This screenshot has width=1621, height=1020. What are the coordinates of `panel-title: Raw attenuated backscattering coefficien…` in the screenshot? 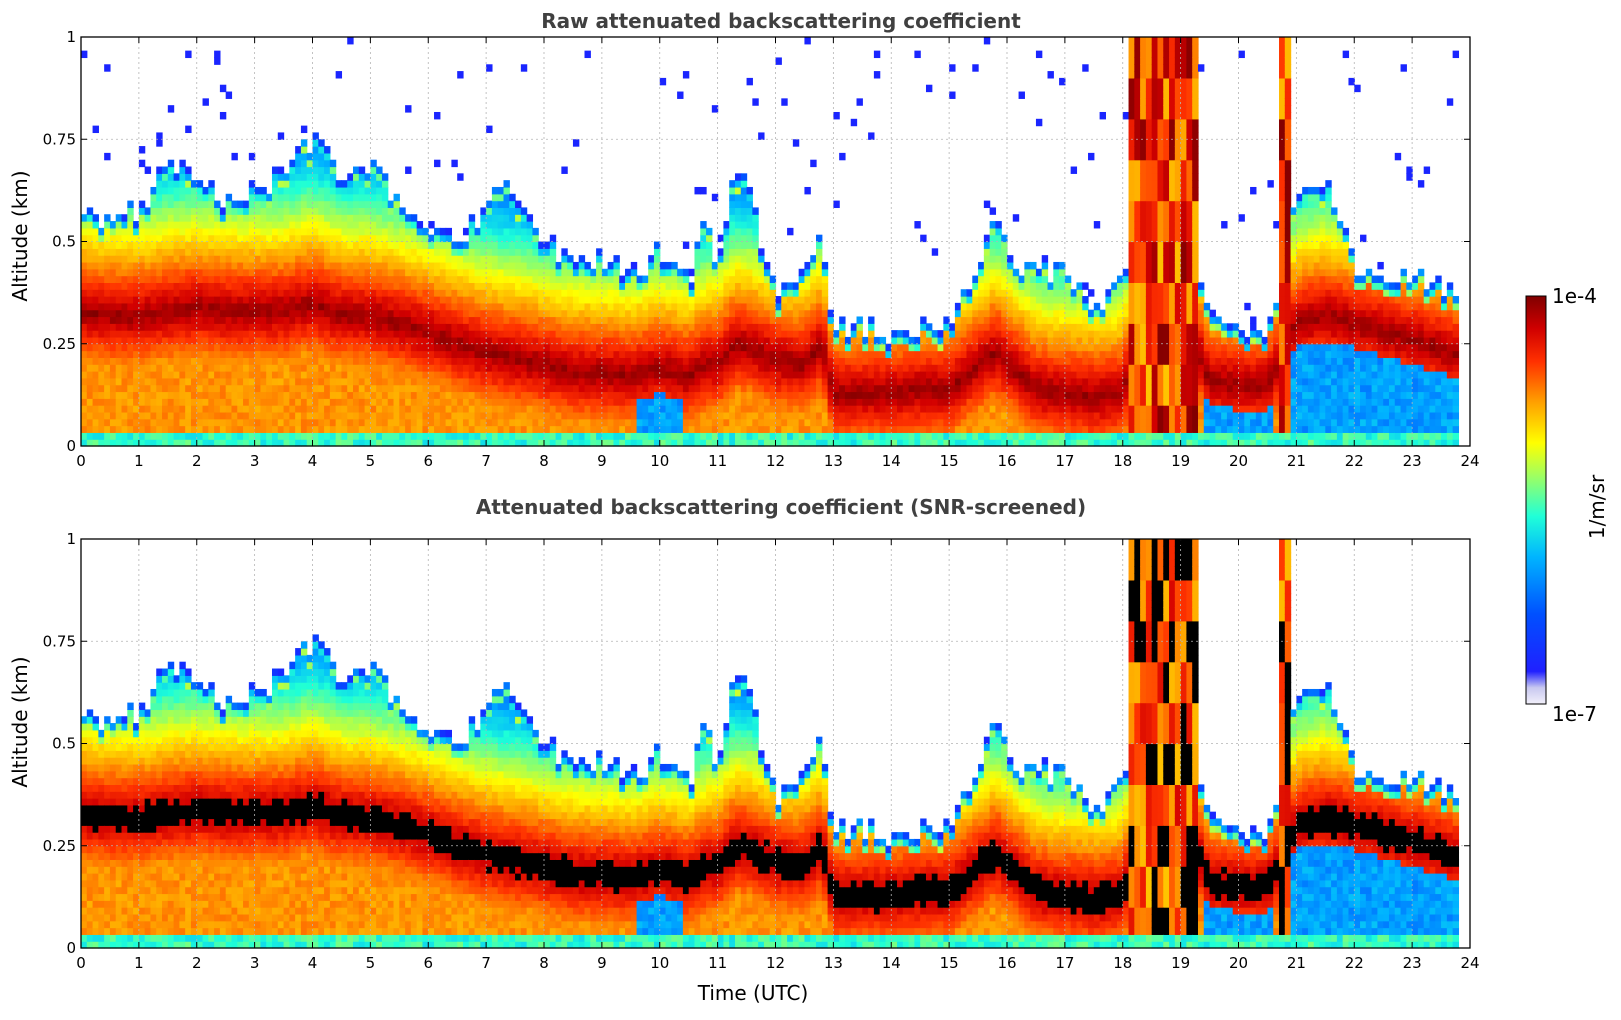 It's located at (781, 21).